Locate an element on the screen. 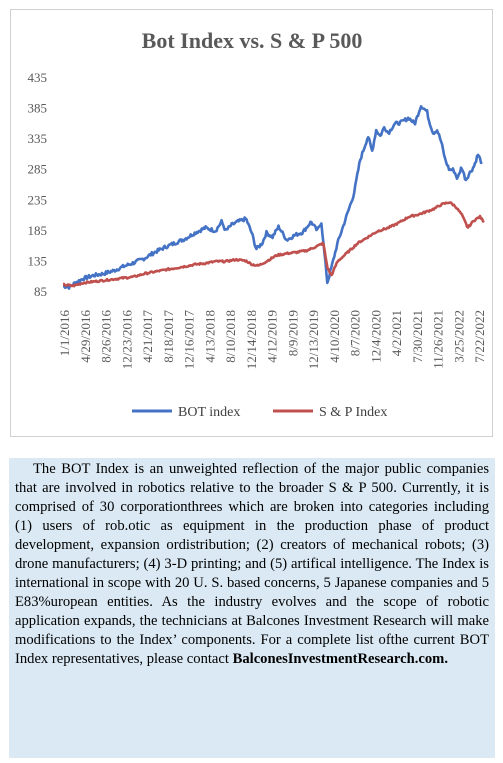 This screenshot has width=503, height=763. x-tick-label: 4/10/2020 is located at coordinates (334, 336).